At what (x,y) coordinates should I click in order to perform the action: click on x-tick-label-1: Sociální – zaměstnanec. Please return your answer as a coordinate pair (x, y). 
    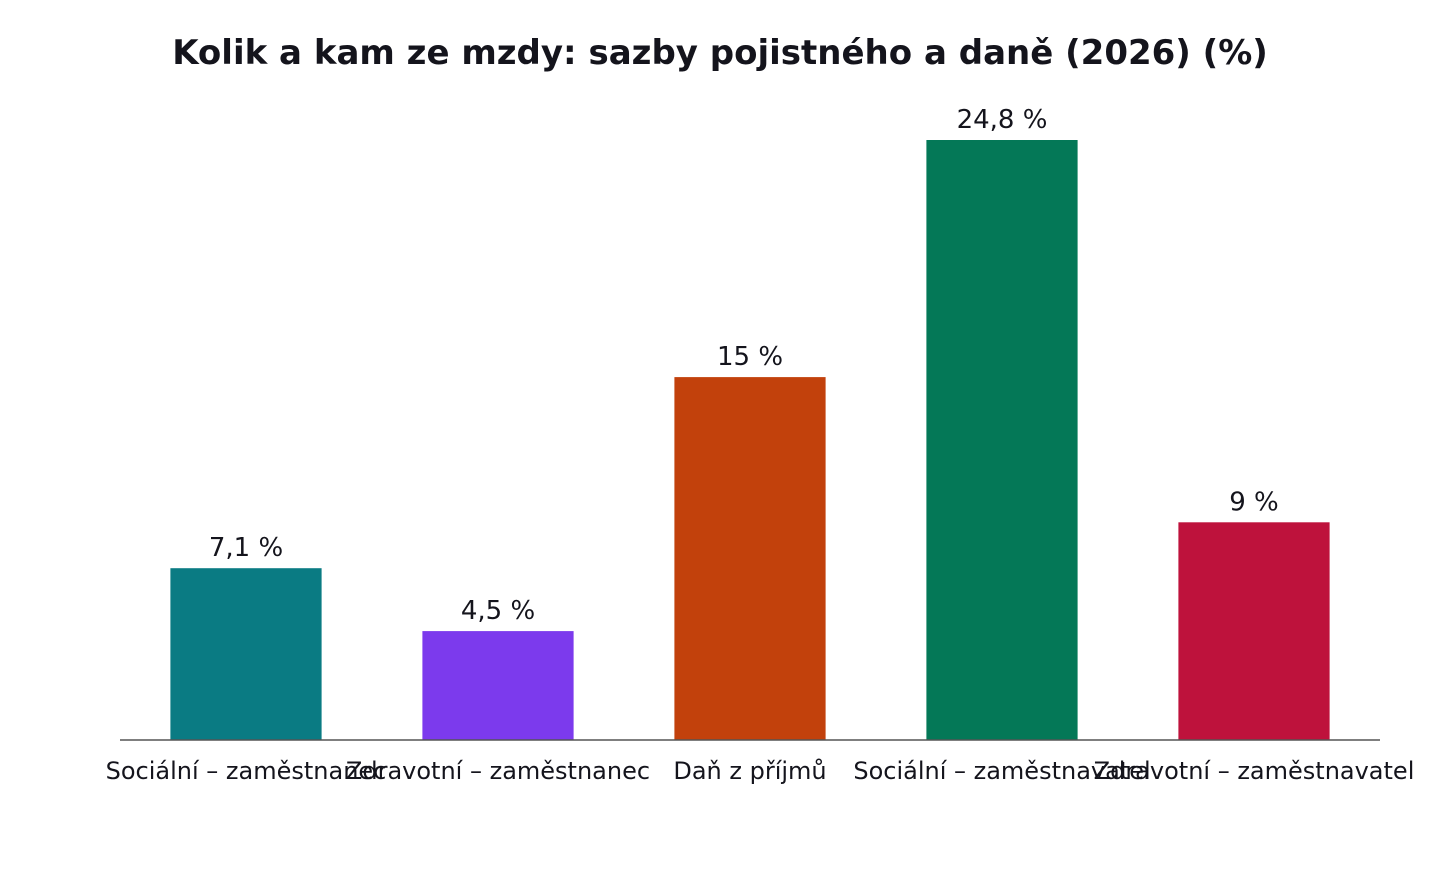
    Looking at the image, I should click on (246, 771).